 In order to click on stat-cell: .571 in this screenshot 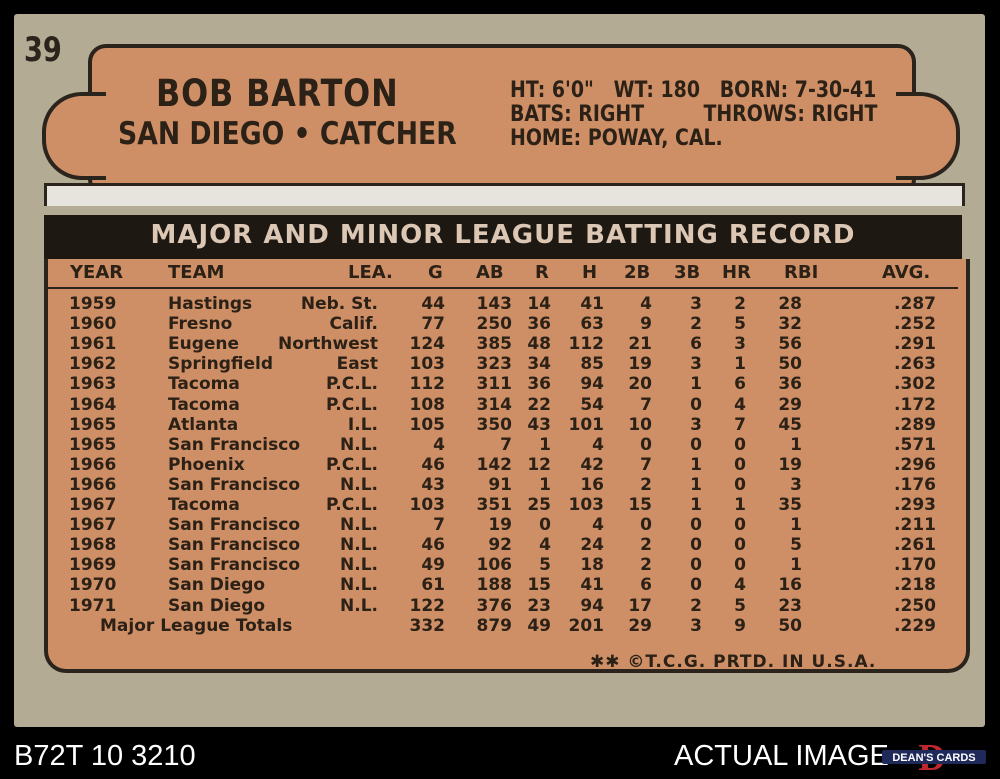, I will do `click(915, 444)`.